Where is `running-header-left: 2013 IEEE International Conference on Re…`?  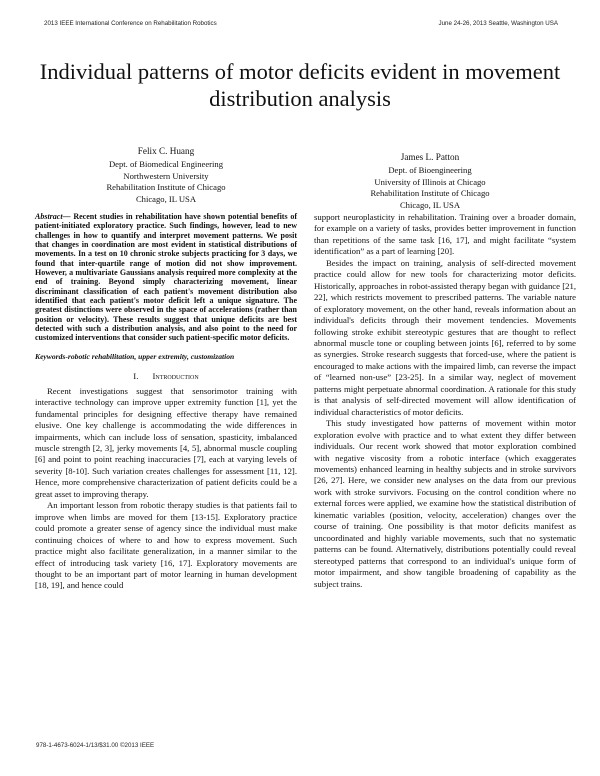 running-header-left: 2013 IEEE International Conference on Re… is located at coordinates (130, 23).